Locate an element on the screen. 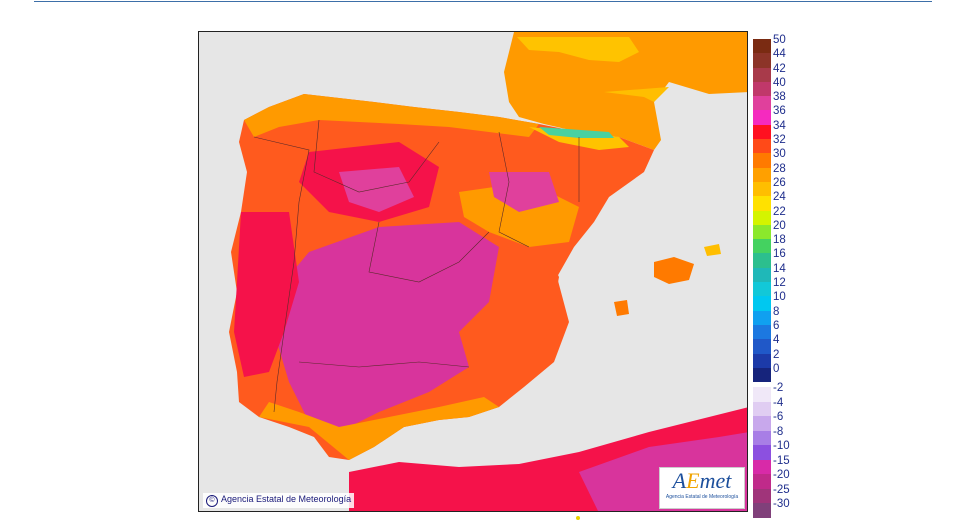  legend-positive-label: 40 is located at coordinates (779, 82).